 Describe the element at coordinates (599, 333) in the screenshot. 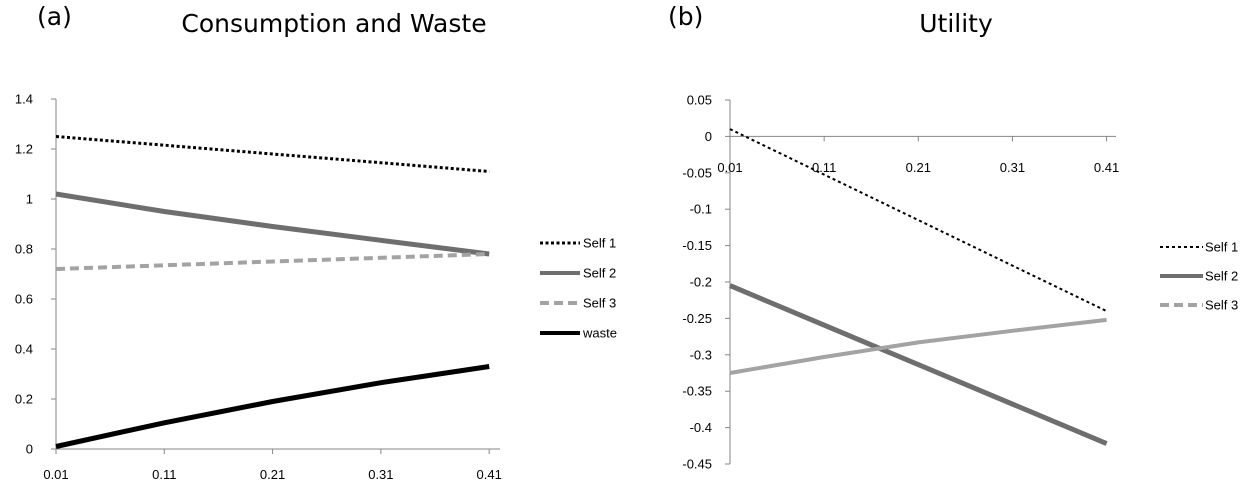

I see `panel-a-legend-label-waste: waste` at that location.